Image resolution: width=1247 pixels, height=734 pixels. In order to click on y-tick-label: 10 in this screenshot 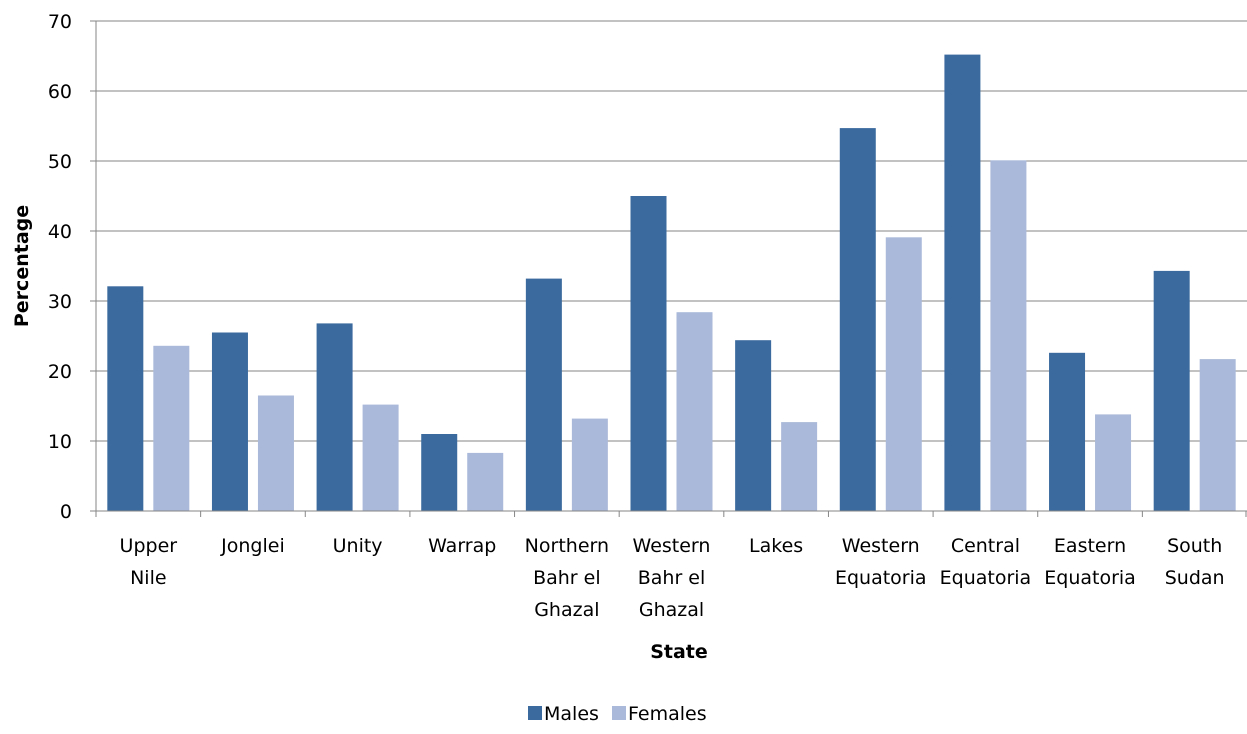, I will do `click(60, 442)`.